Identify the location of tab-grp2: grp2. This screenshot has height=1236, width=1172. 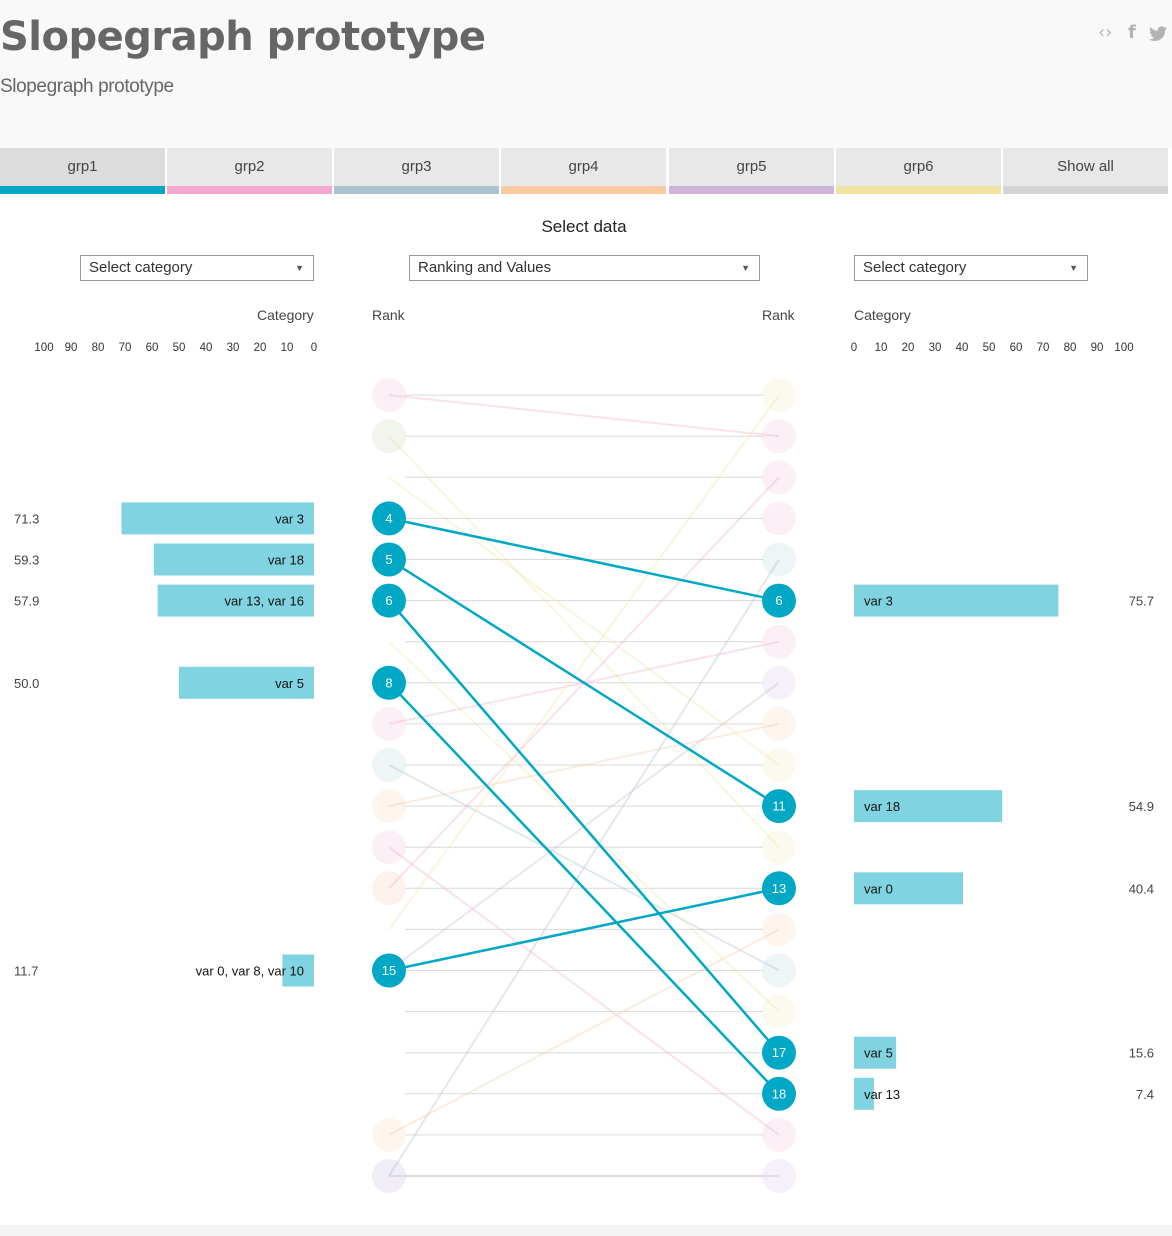
(249, 171).